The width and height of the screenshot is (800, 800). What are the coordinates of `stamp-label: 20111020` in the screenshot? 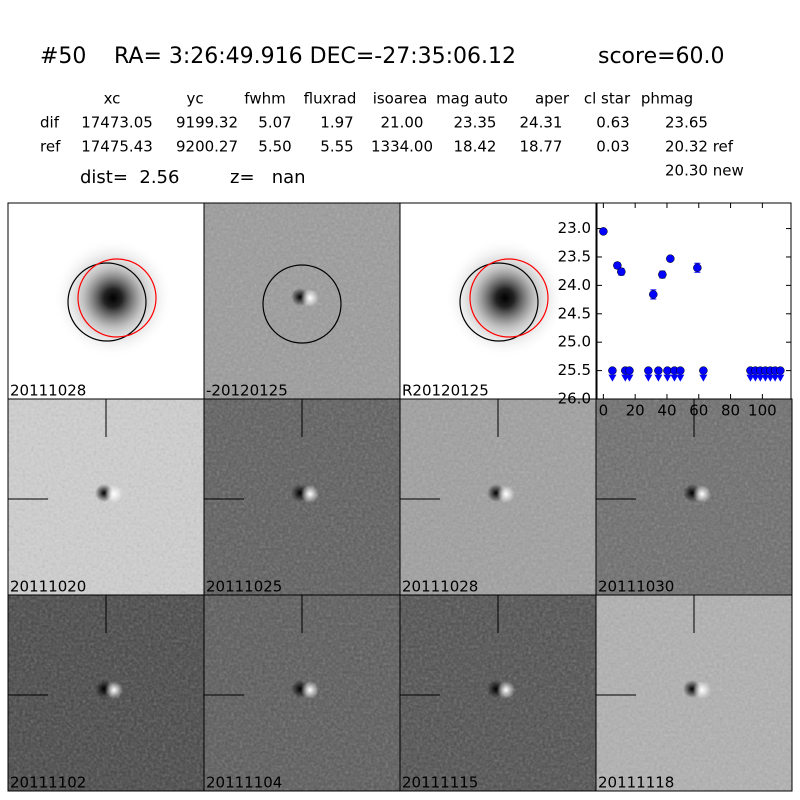 It's located at (48, 587).